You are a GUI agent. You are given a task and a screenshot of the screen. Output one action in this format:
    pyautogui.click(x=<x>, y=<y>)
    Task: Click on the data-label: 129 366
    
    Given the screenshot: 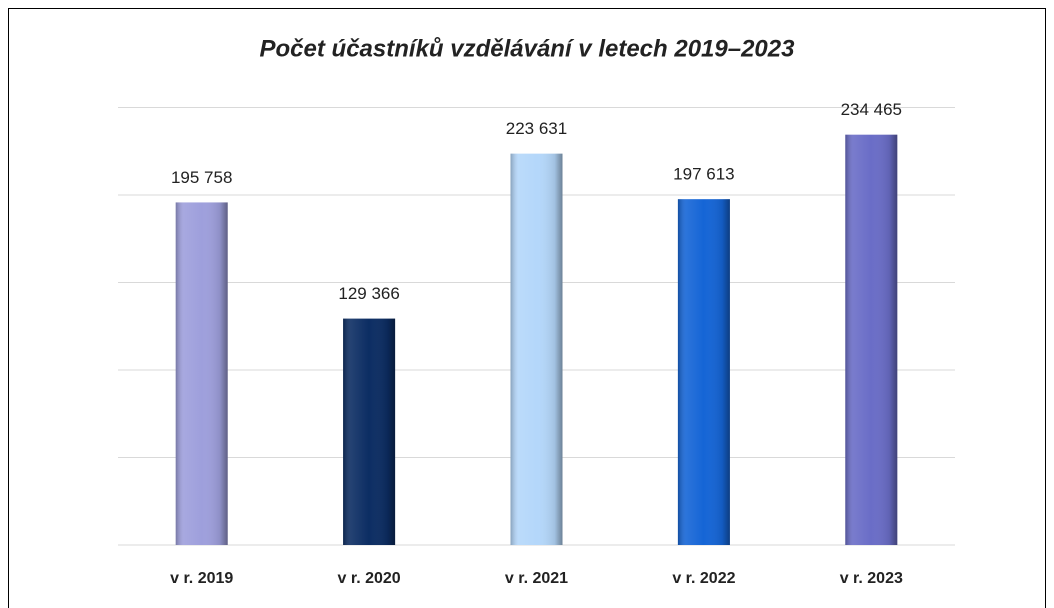 What is the action you would take?
    pyautogui.click(x=368, y=293)
    